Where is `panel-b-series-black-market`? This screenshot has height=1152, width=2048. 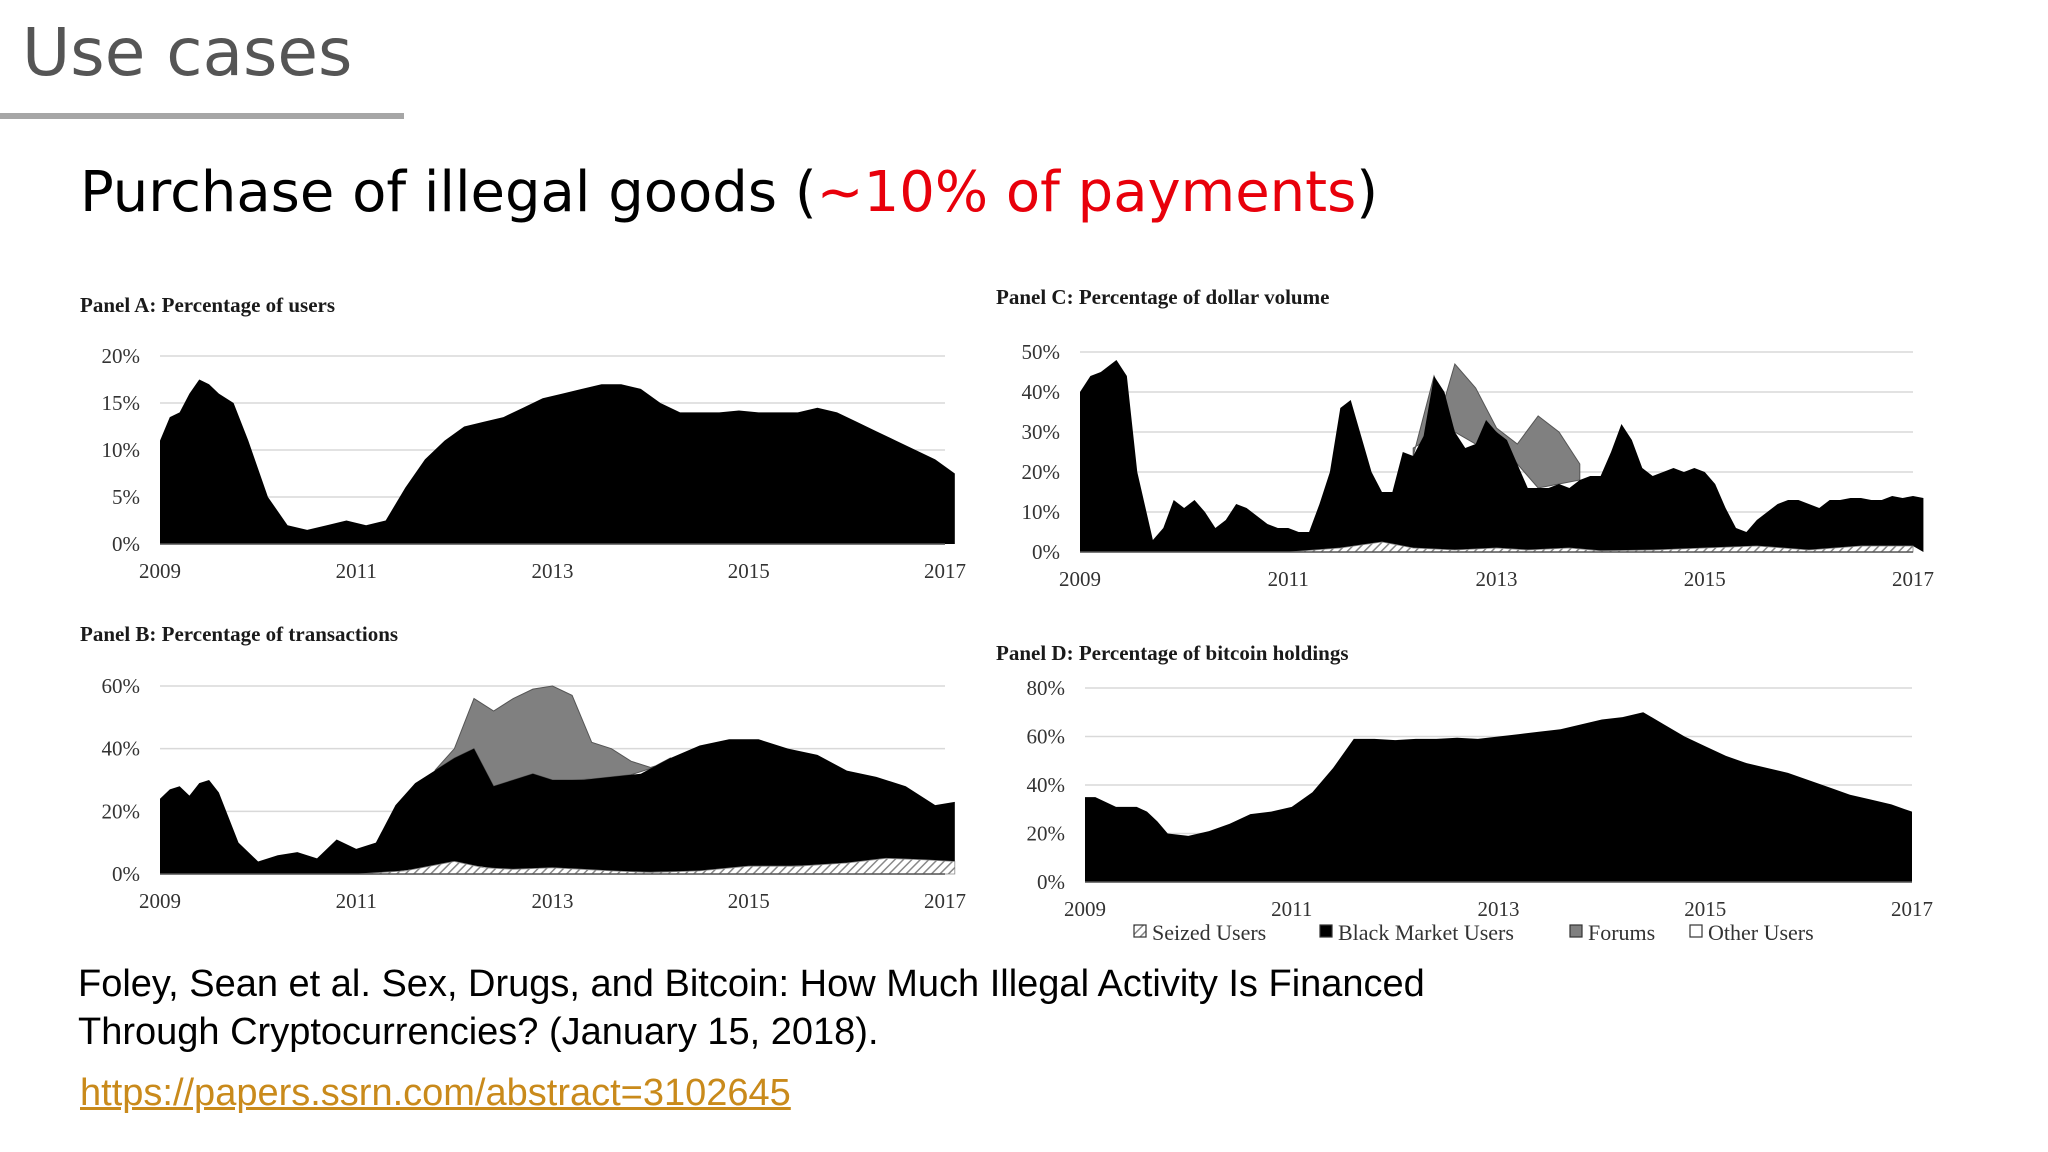 panel-b-series-black-market is located at coordinates (557, 806).